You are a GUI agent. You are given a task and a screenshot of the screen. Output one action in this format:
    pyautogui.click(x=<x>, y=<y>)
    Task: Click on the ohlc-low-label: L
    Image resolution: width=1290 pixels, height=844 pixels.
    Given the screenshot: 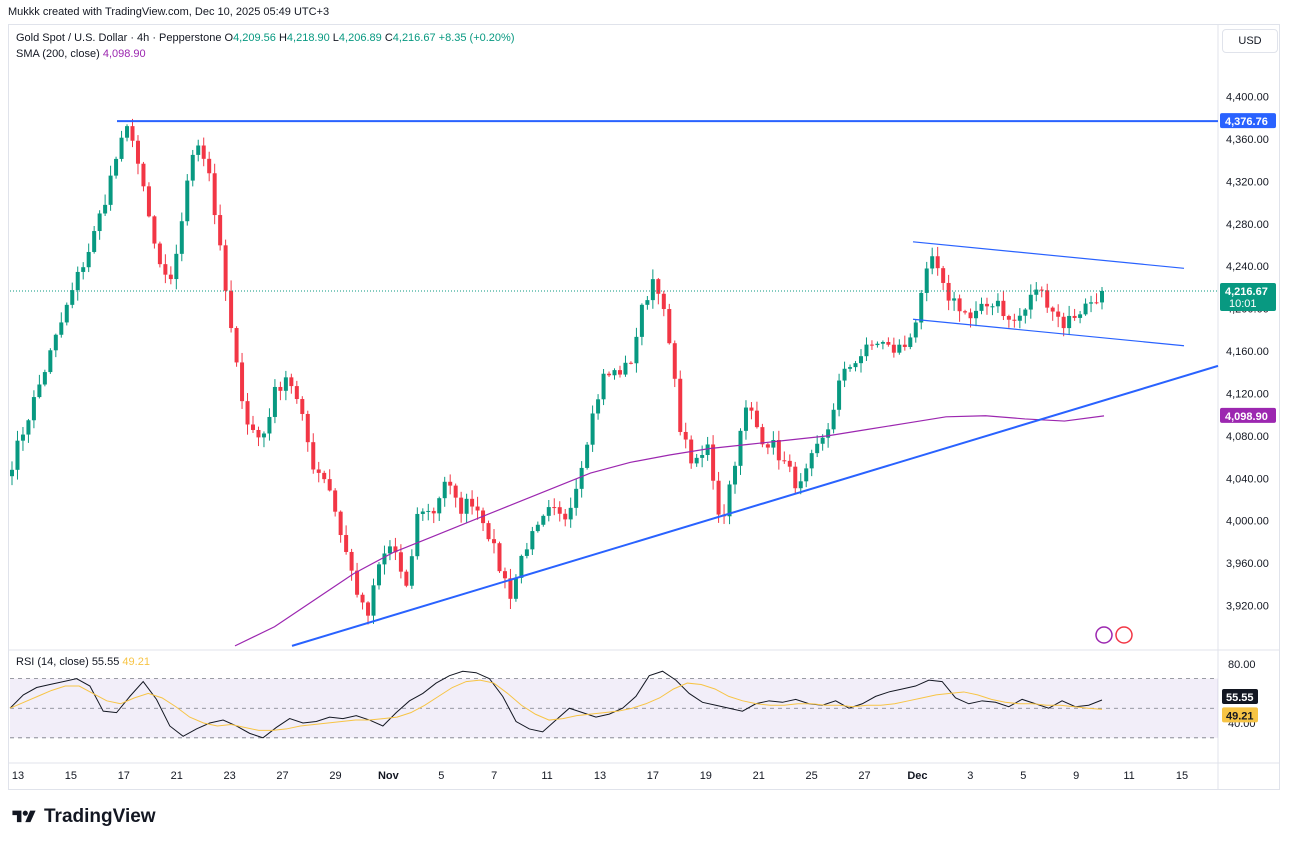 What is the action you would take?
    pyautogui.click(x=335, y=38)
    